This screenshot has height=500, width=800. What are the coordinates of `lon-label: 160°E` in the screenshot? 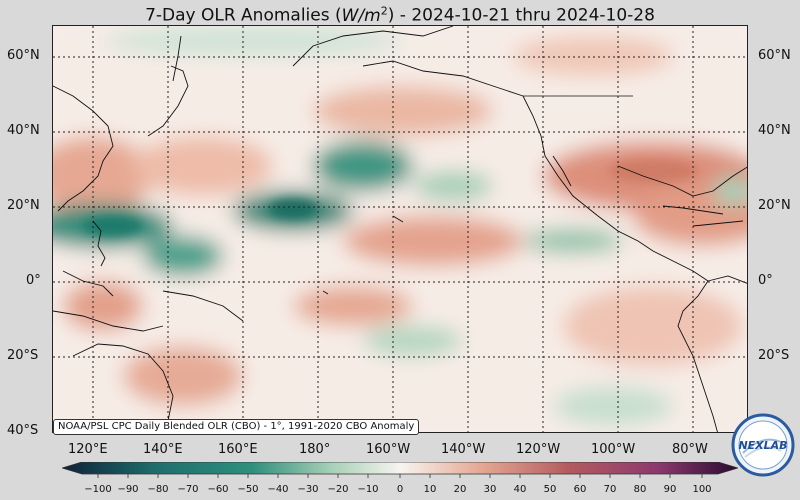 It's located at (238, 449).